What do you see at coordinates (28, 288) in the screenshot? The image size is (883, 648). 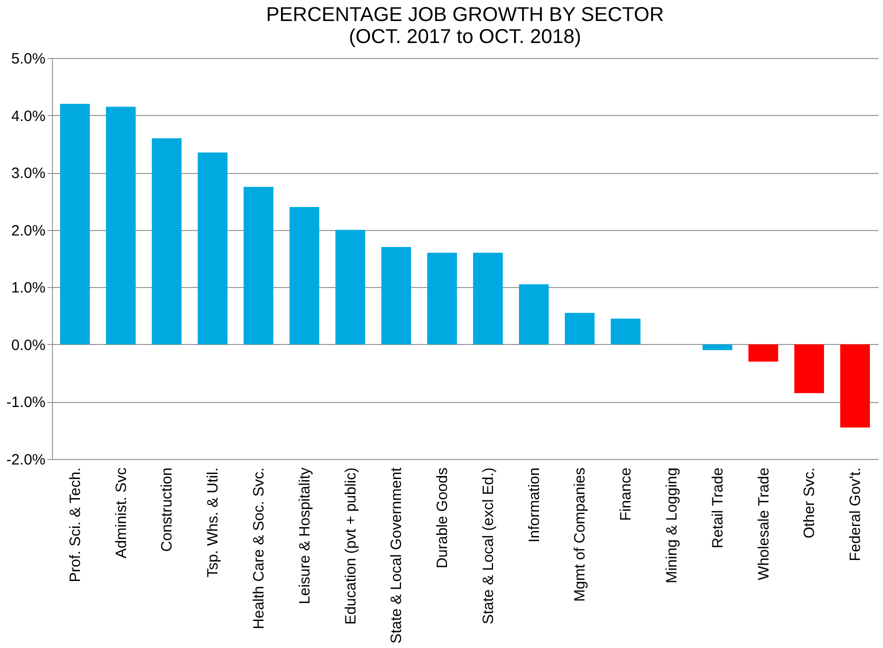 I see `y-tick-label: 1.0%` at bounding box center [28, 288].